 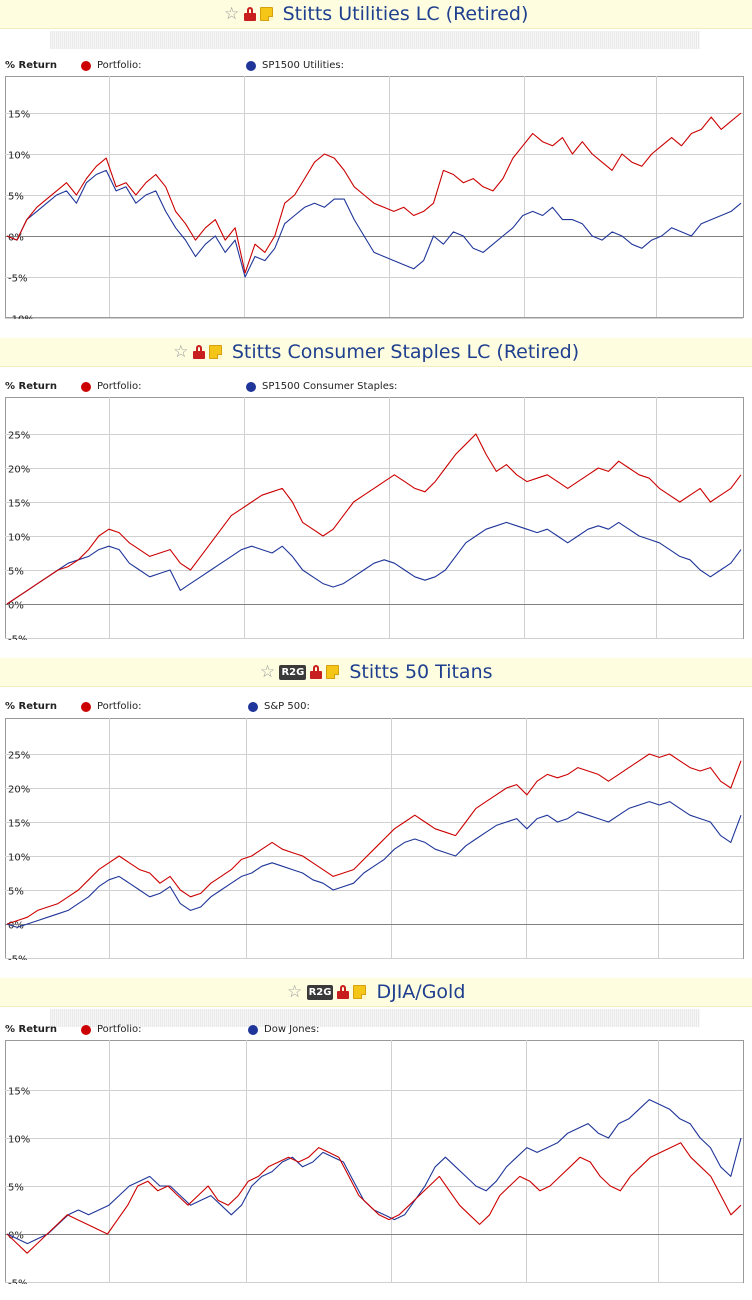 I want to click on chart-title-bar: ☆ Stitts Utilities LC (Retired), so click(x=376, y=14).